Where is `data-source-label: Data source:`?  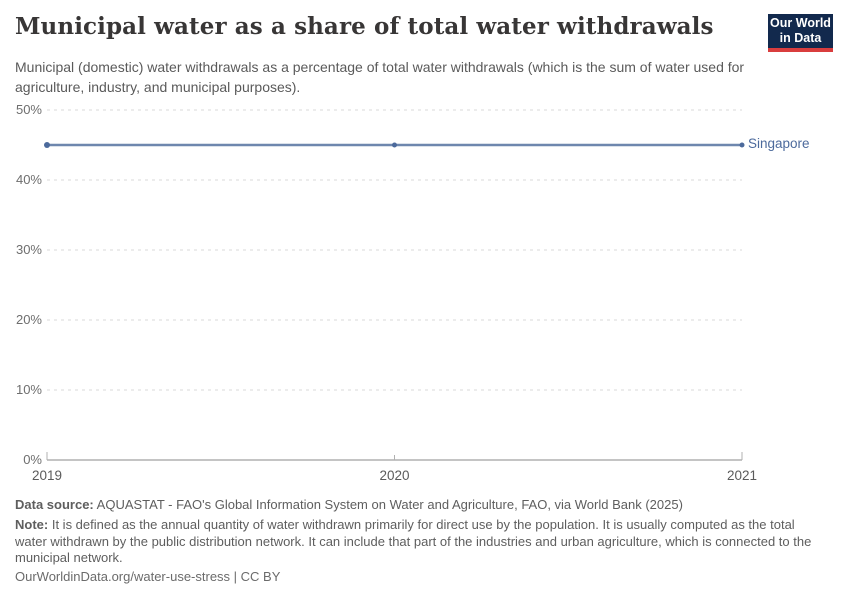 data-source-label: Data source: is located at coordinates (54, 504).